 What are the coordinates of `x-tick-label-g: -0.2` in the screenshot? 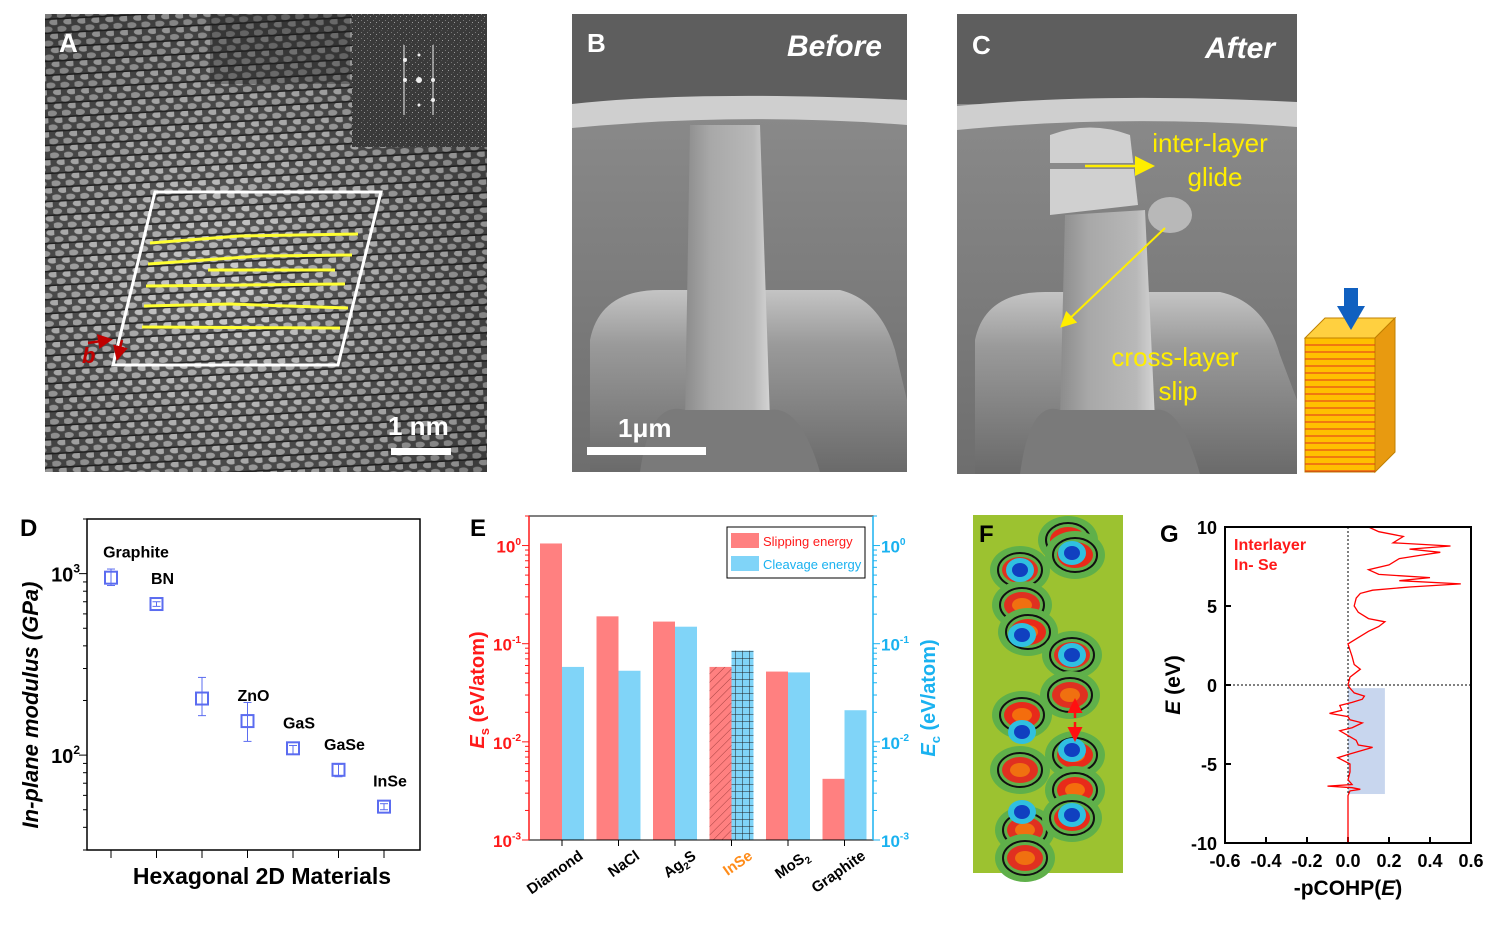 It's located at (1306, 861).